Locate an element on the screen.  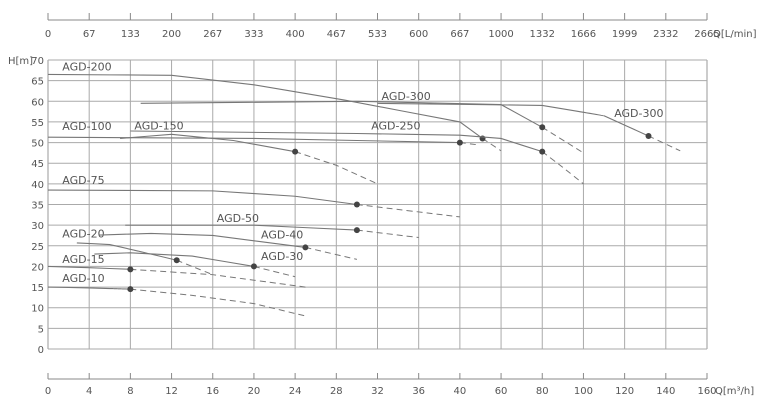
curve-label: AGD-250 is located at coordinates (395, 125).